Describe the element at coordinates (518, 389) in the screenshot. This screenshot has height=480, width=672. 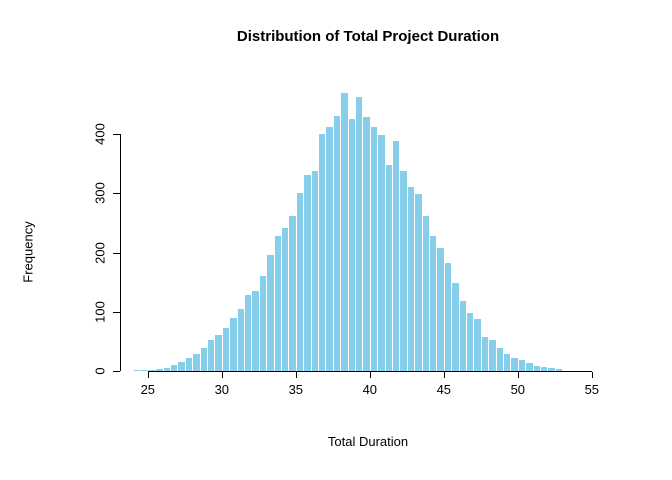
I see `x-tick-label: 50` at that location.